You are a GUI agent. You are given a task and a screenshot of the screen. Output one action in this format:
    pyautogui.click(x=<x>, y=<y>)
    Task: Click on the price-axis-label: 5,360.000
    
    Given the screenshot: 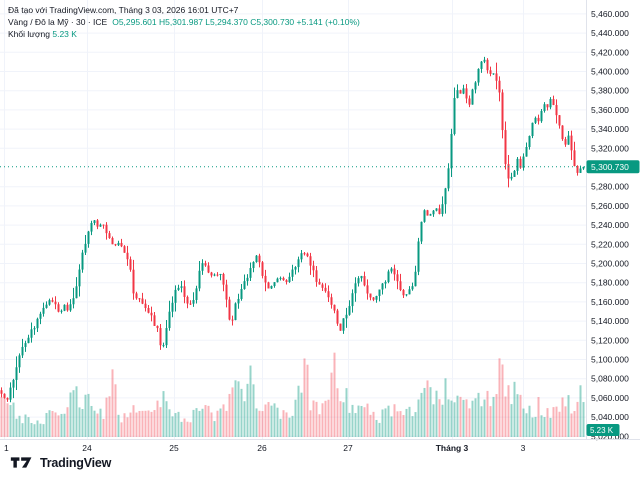 What is the action you would take?
    pyautogui.click(x=610, y=110)
    